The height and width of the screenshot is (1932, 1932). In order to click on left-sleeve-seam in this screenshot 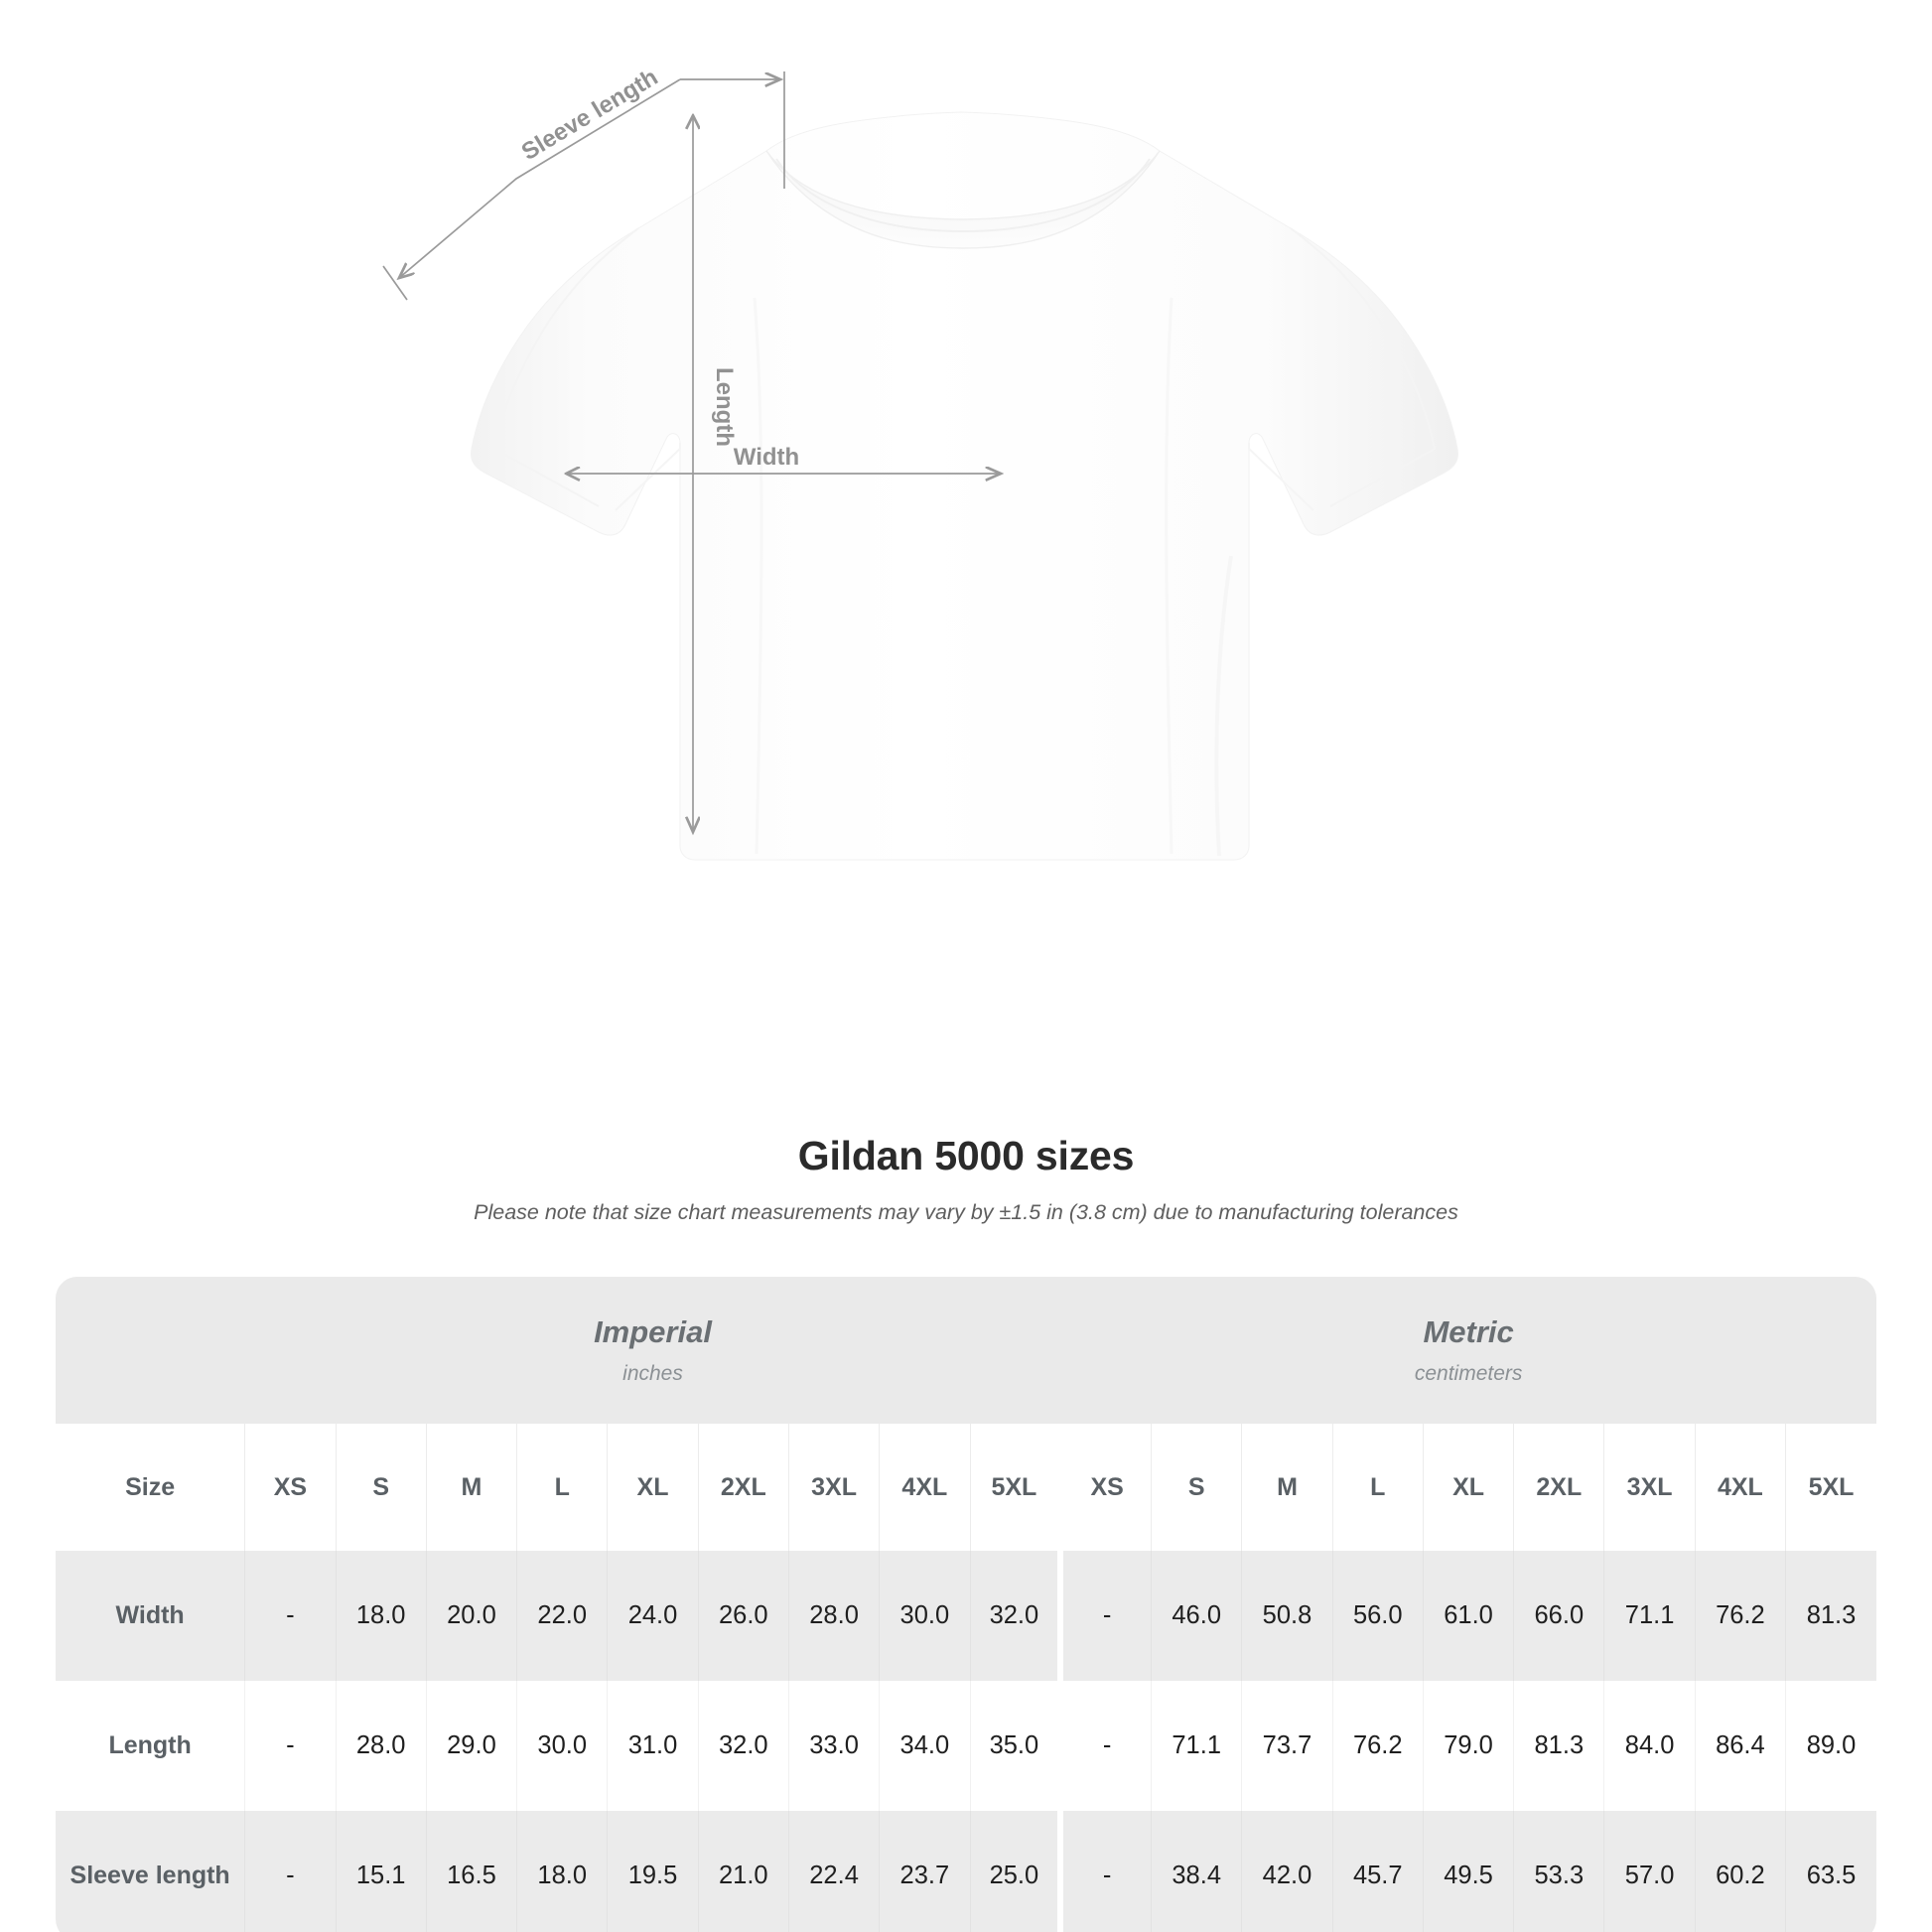, I will do `click(565, 367)`.